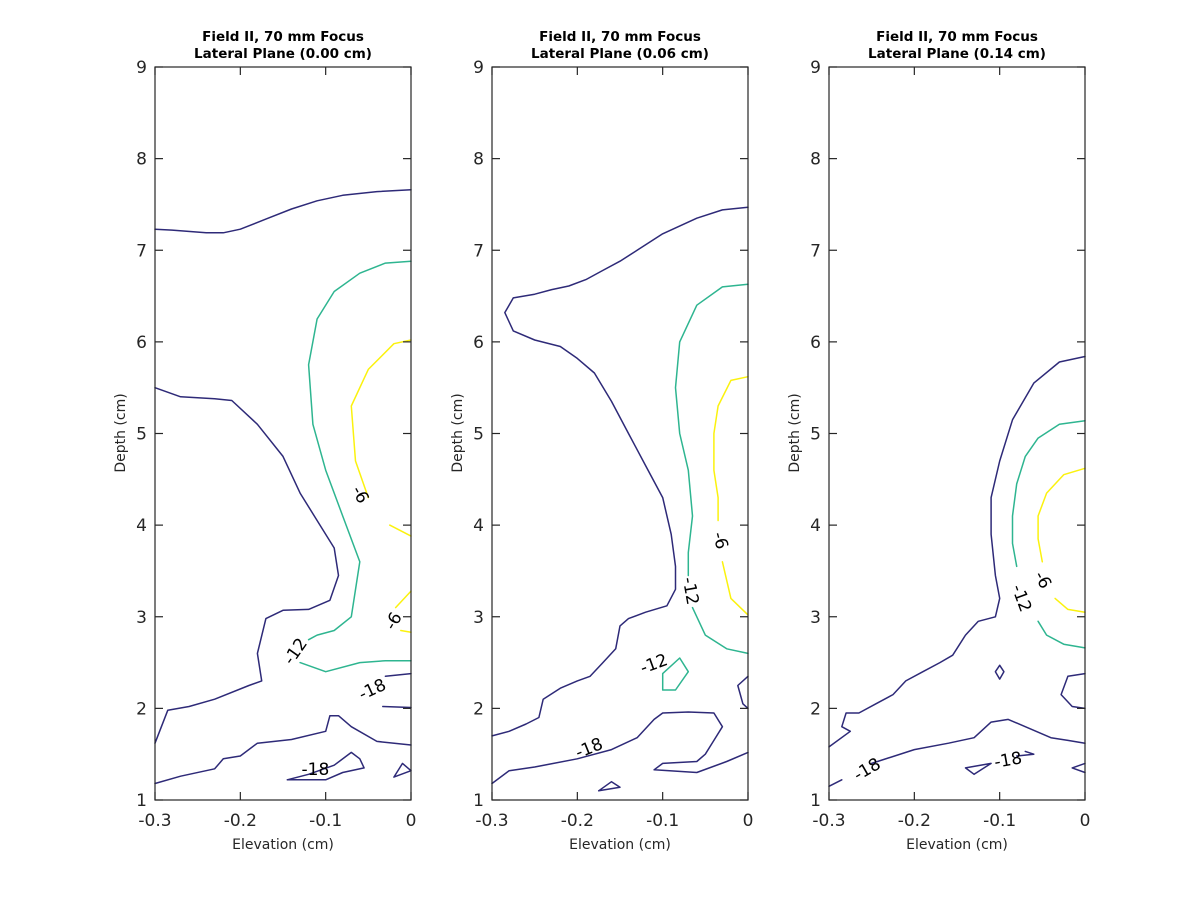 This screenshot has width=1200, height=900. Describe the element at coordinates (957, 54) in the screenshot. I see `panel-title-line2: Lateral Plane (0.14 cm)` at that location.